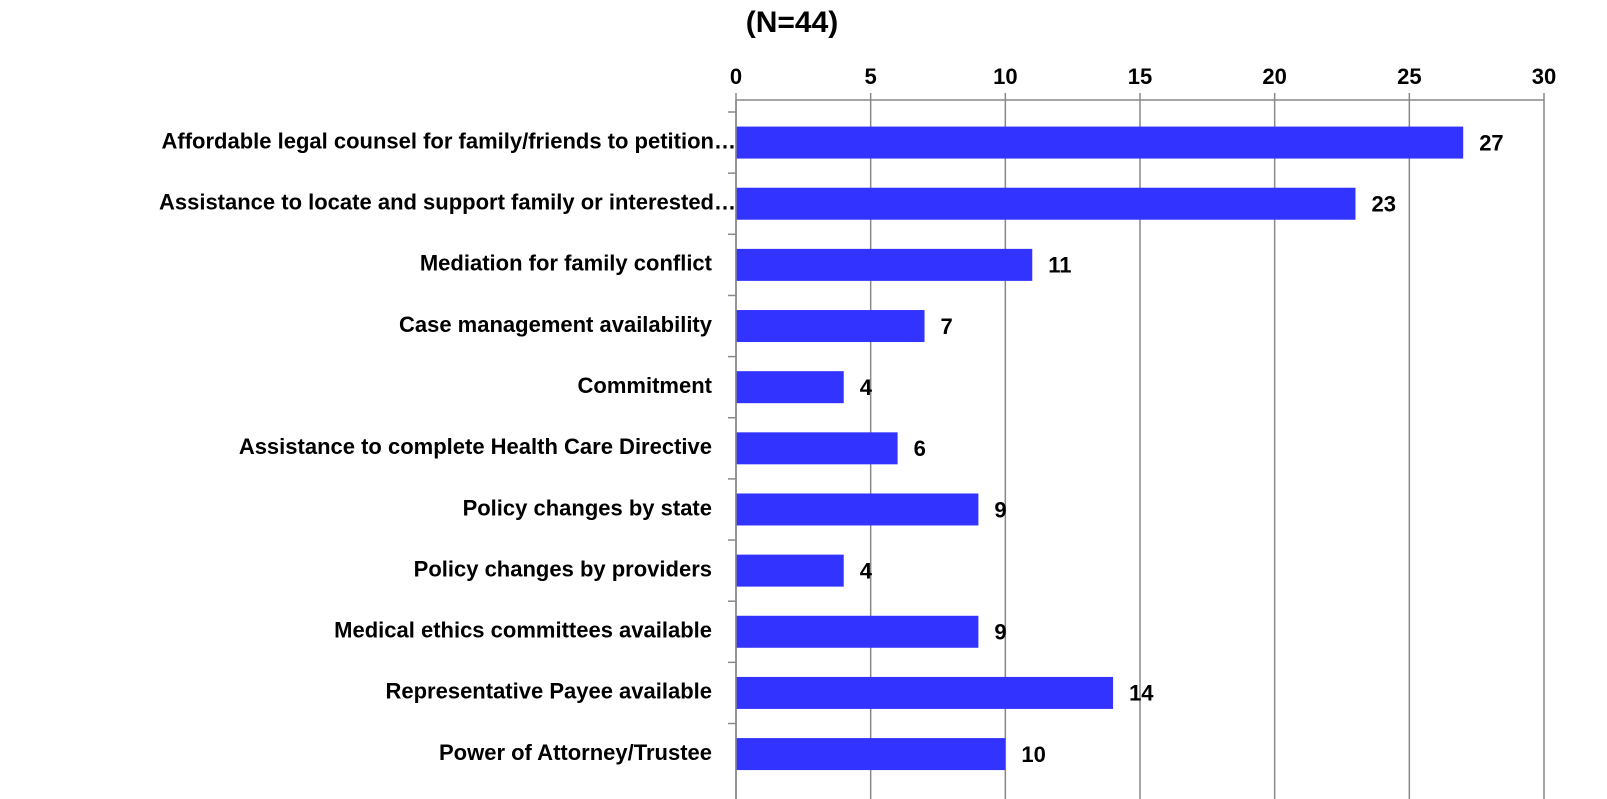  Describe the element at coordinates (548, 691) in the screenshot. I see `y-tick-label: Representative Payee available` at that location.